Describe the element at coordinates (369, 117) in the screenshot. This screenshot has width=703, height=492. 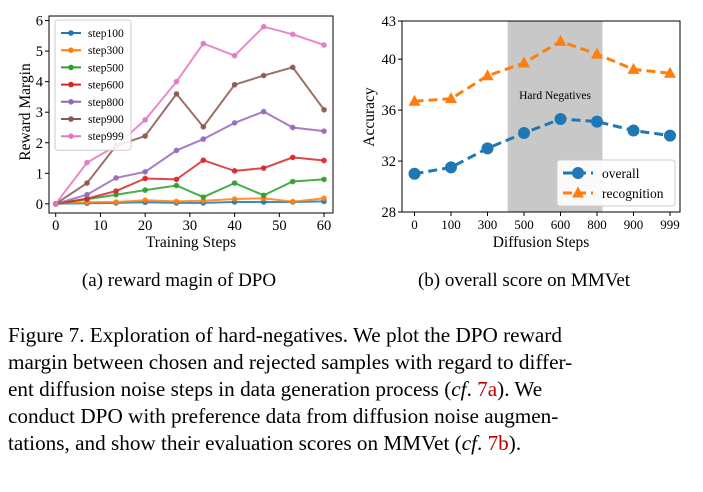
I see `y-axis-label: Accuracy` at that location.